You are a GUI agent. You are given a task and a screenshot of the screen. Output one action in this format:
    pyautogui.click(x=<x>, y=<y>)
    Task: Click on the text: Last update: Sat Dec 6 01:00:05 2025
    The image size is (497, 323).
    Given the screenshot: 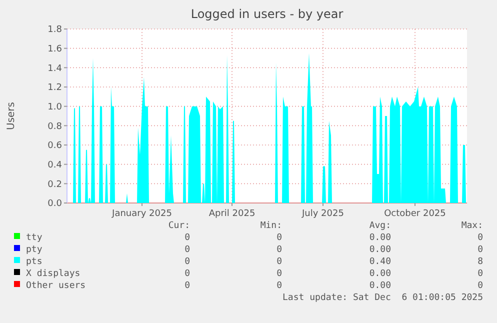 What is the action you would take?
    pyautogui.click(x=382, y=298)
    